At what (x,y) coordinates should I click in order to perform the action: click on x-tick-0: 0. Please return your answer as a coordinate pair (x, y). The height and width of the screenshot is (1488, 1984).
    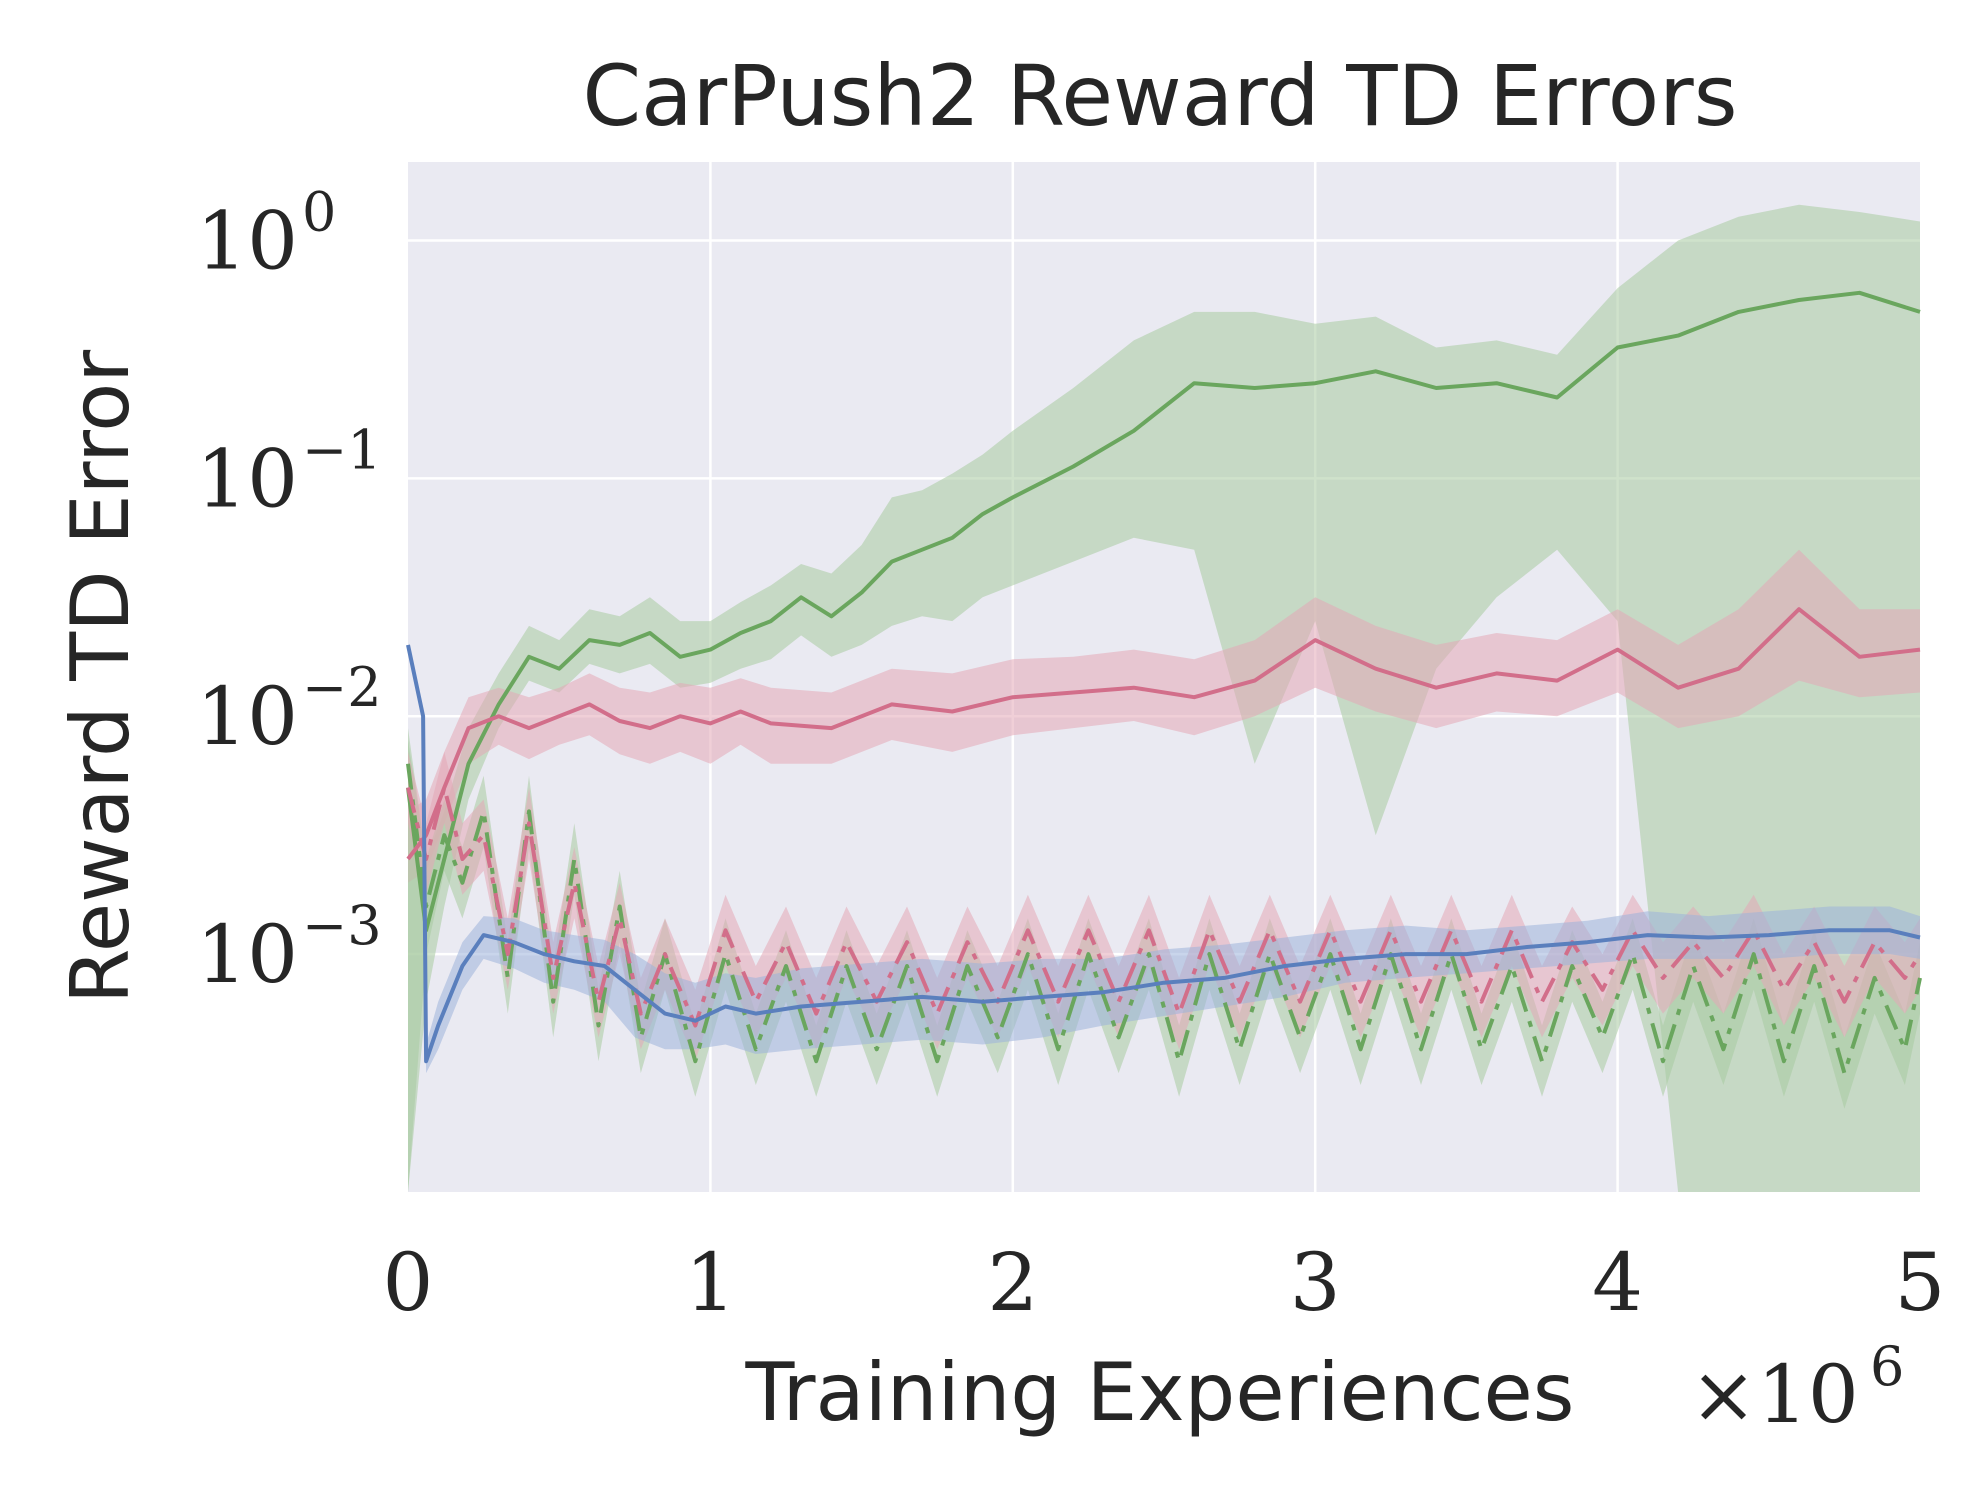
    Looking at the image, I should click on (408, 1282).